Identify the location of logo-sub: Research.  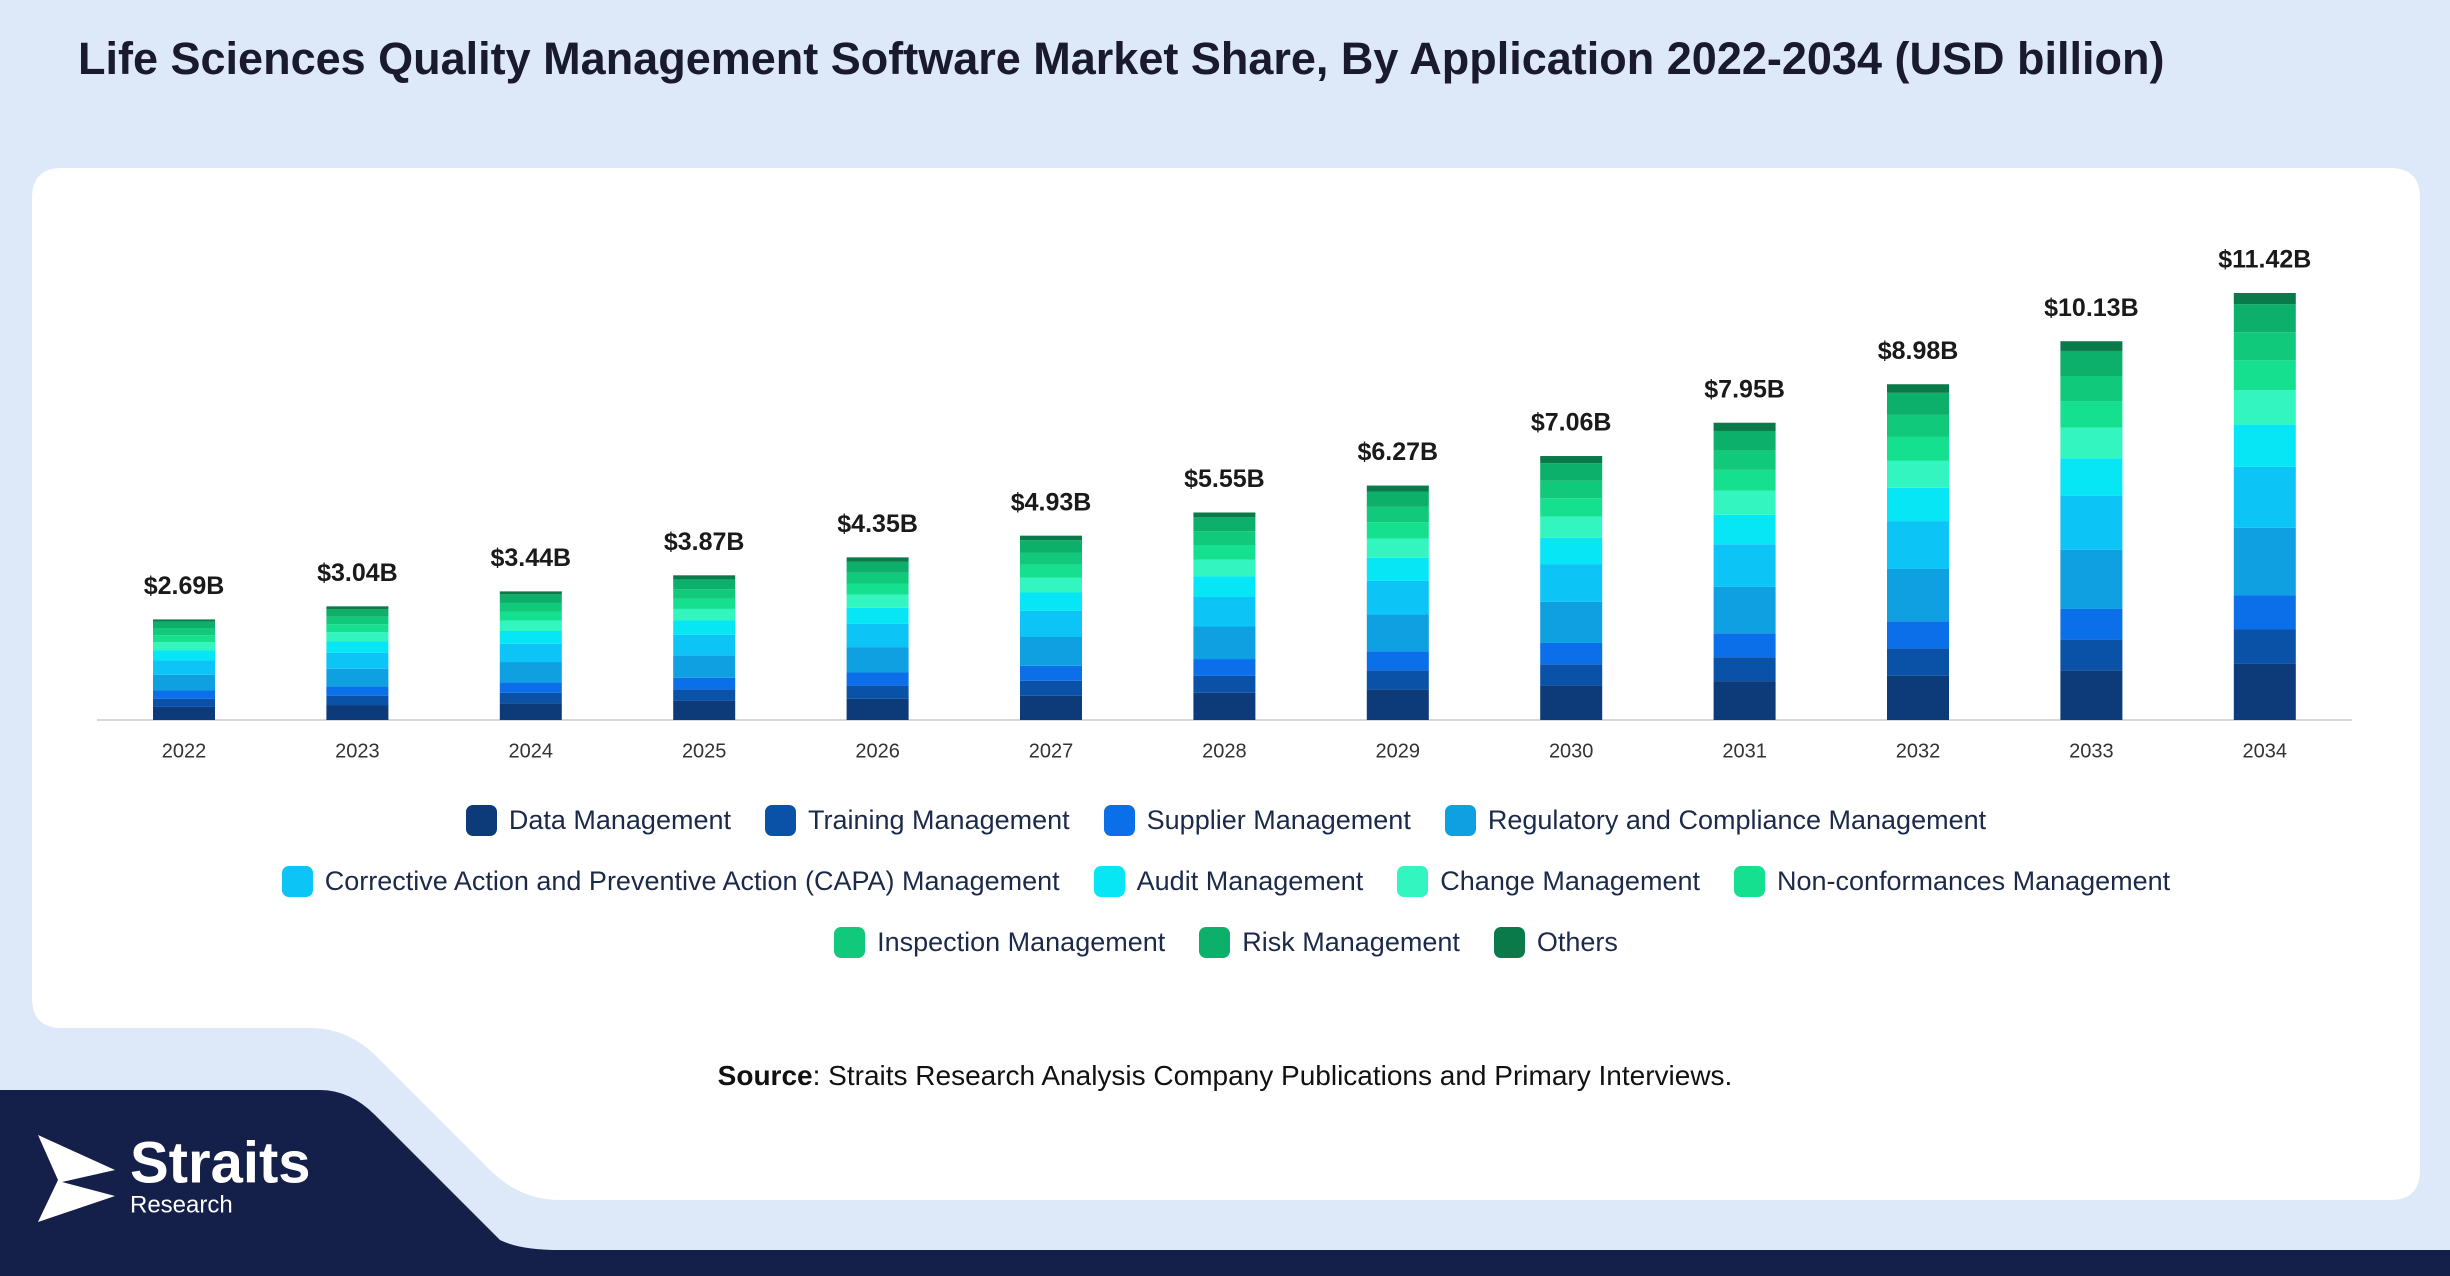
(181, 1204).